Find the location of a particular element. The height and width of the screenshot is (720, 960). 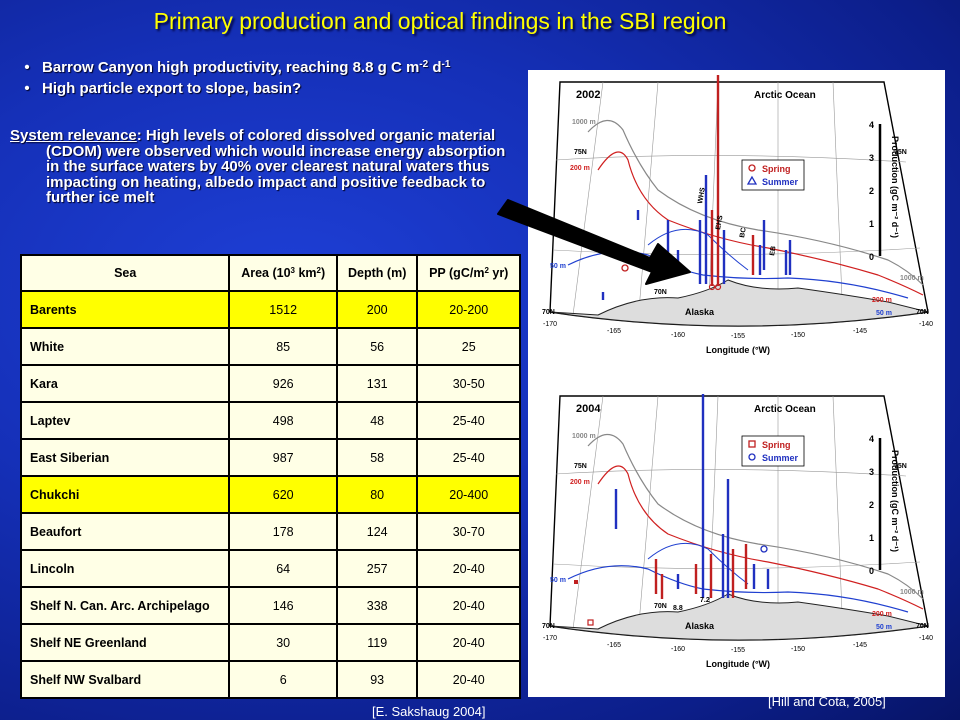

cell-pp: 30-70 is located at coordinates (468, 531).